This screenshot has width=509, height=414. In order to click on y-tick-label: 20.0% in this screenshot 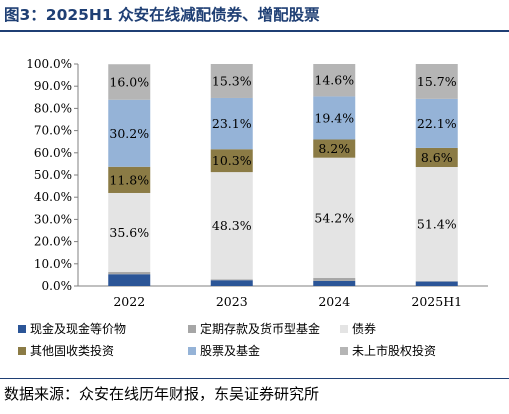, I will do `click(53, 242)`.